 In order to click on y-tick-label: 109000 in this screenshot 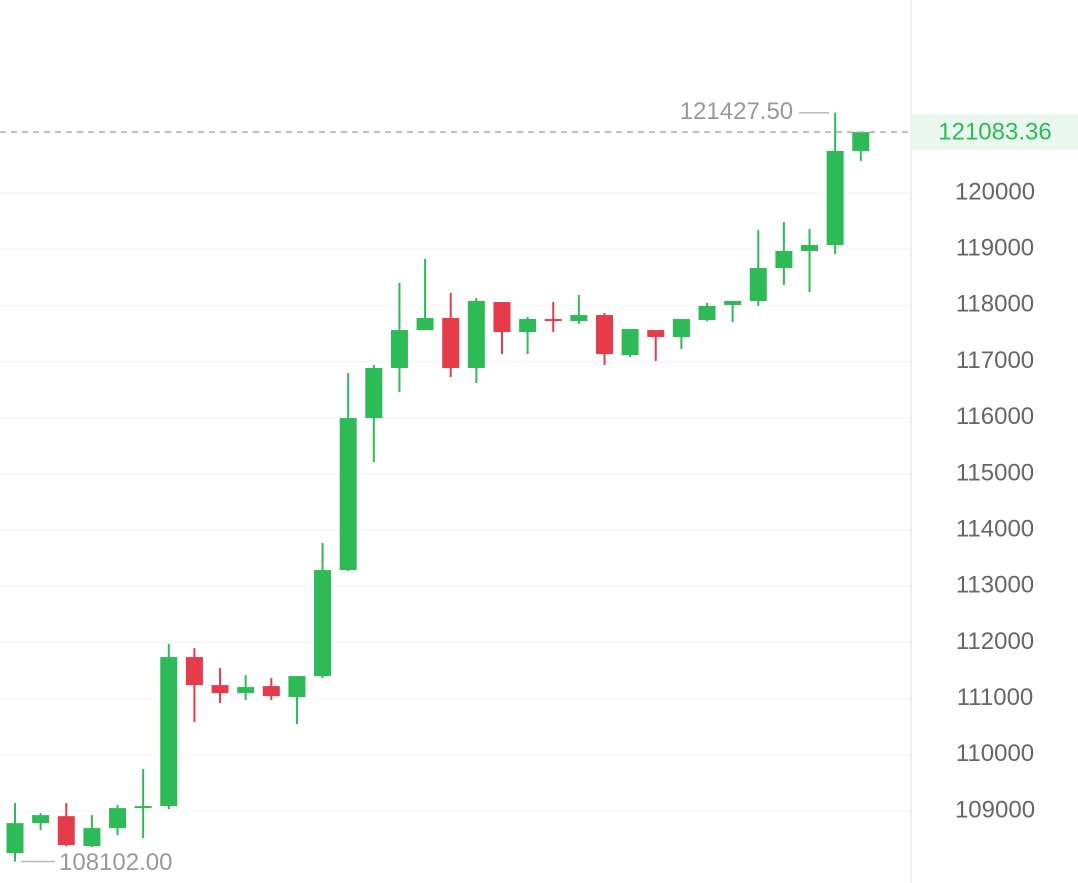, I will do `click(995, 809)`.